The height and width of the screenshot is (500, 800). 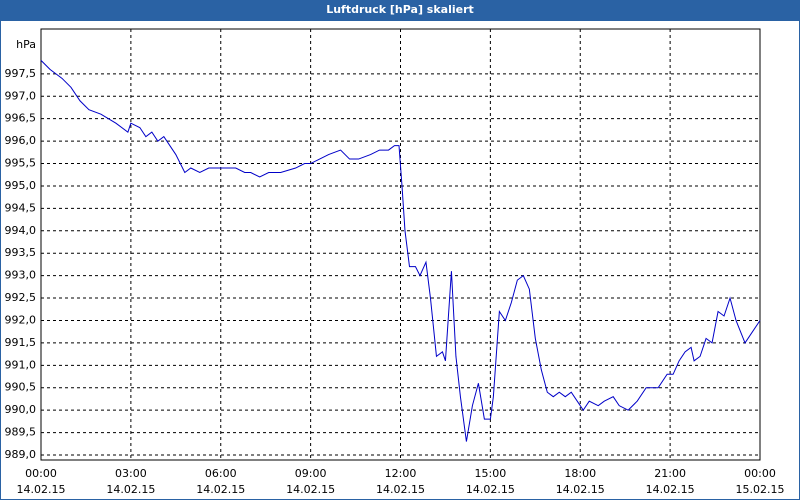 What do you see at coordinates (670, 481) in the screenshot?
I see `x-tick-label: 21:00 14.02.15` at bounding box center [670, 481].